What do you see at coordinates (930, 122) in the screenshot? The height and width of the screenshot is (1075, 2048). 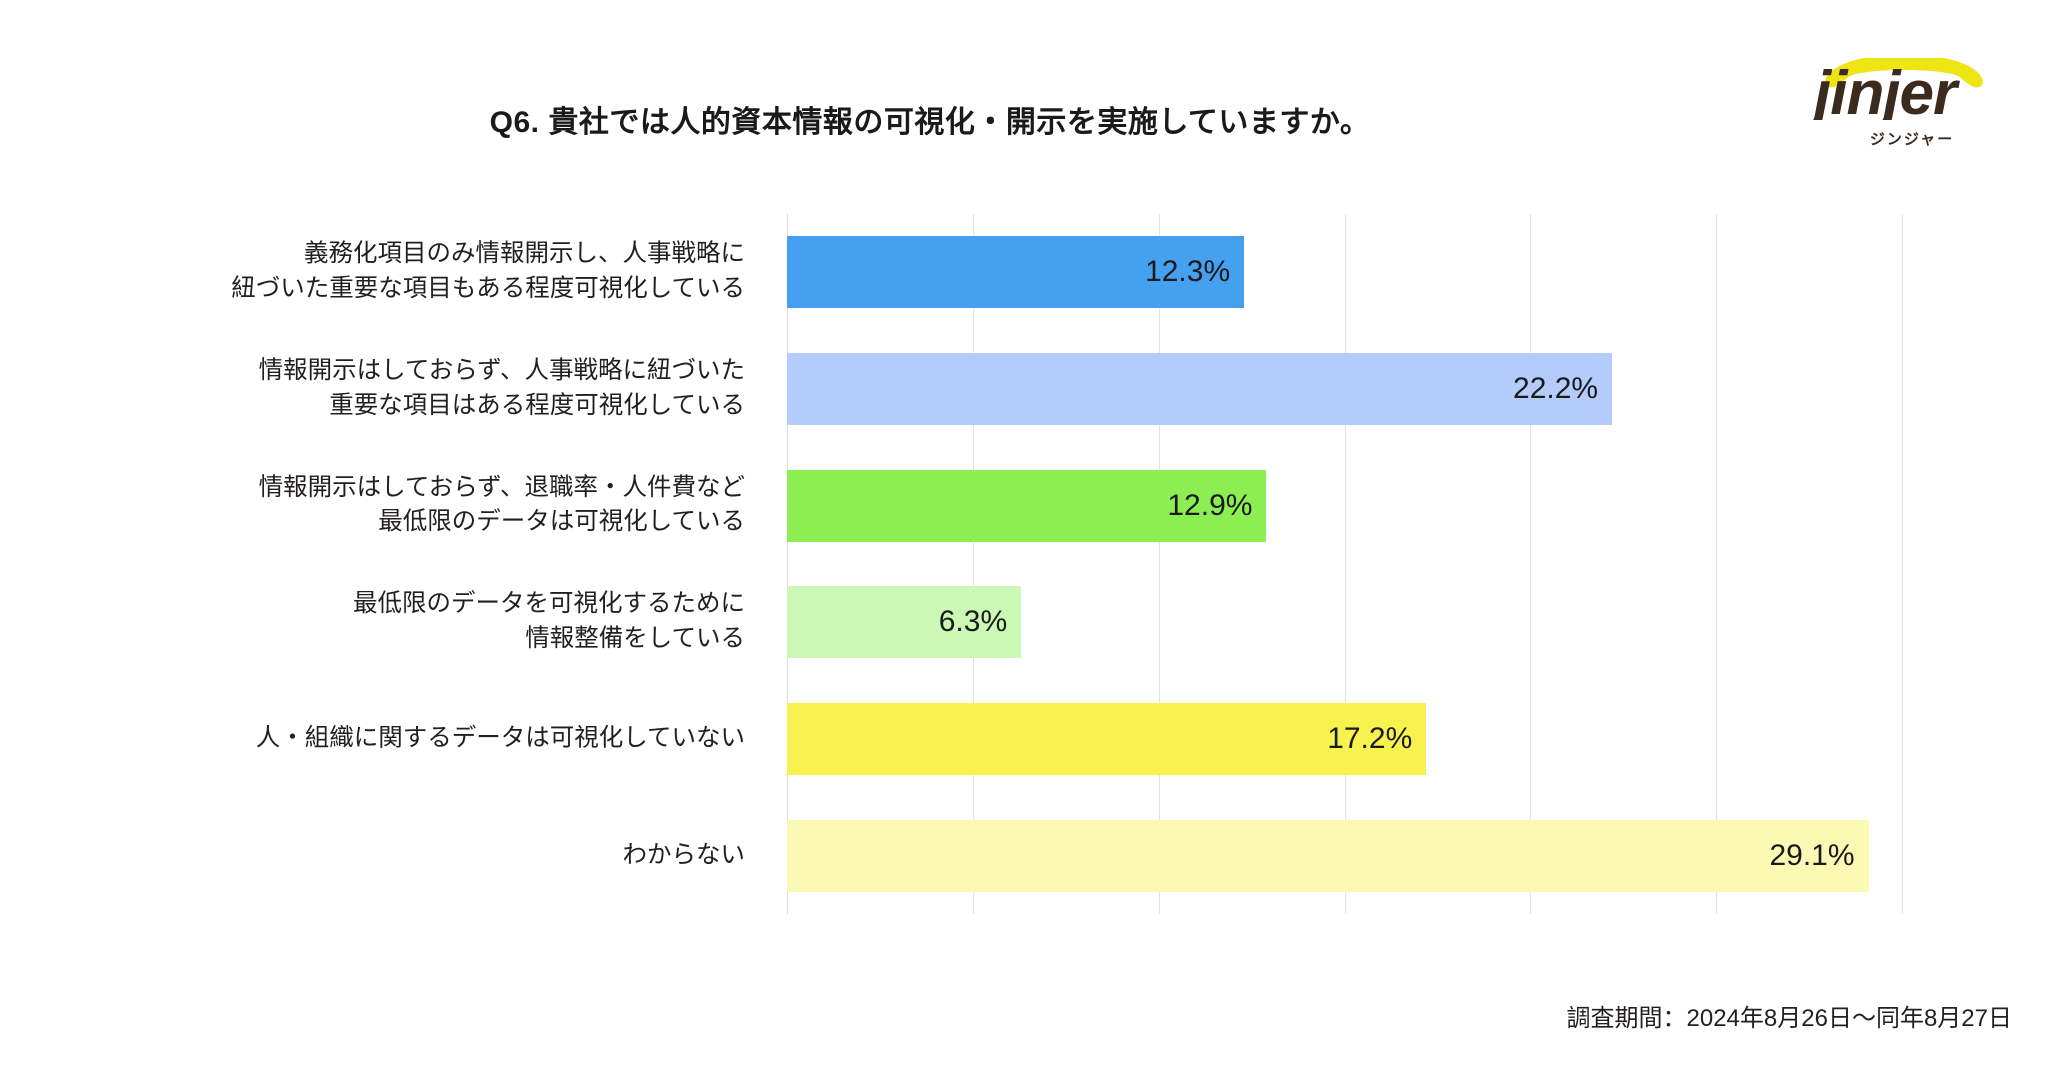 I see `page-title: Q6. 貴社では人的資本情報の可視化・開示を実施していますか。` at bounding box center [930, 122].